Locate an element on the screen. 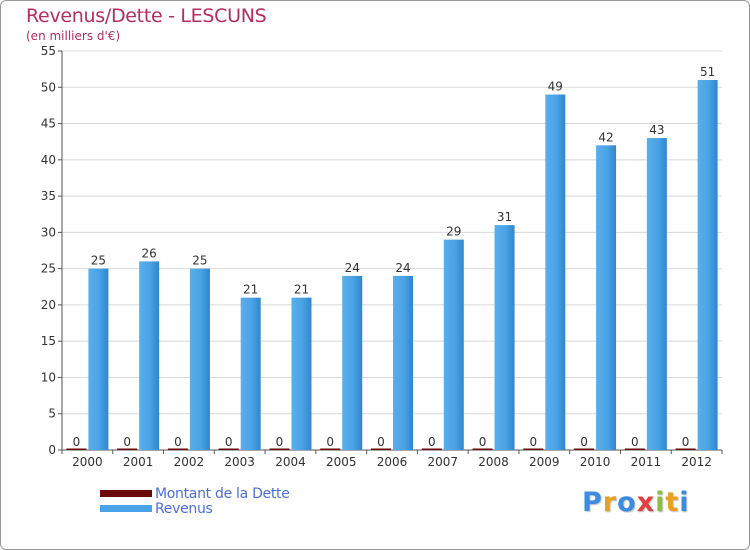  data-label-revenue: 43 is located at coordinates (656, 130).